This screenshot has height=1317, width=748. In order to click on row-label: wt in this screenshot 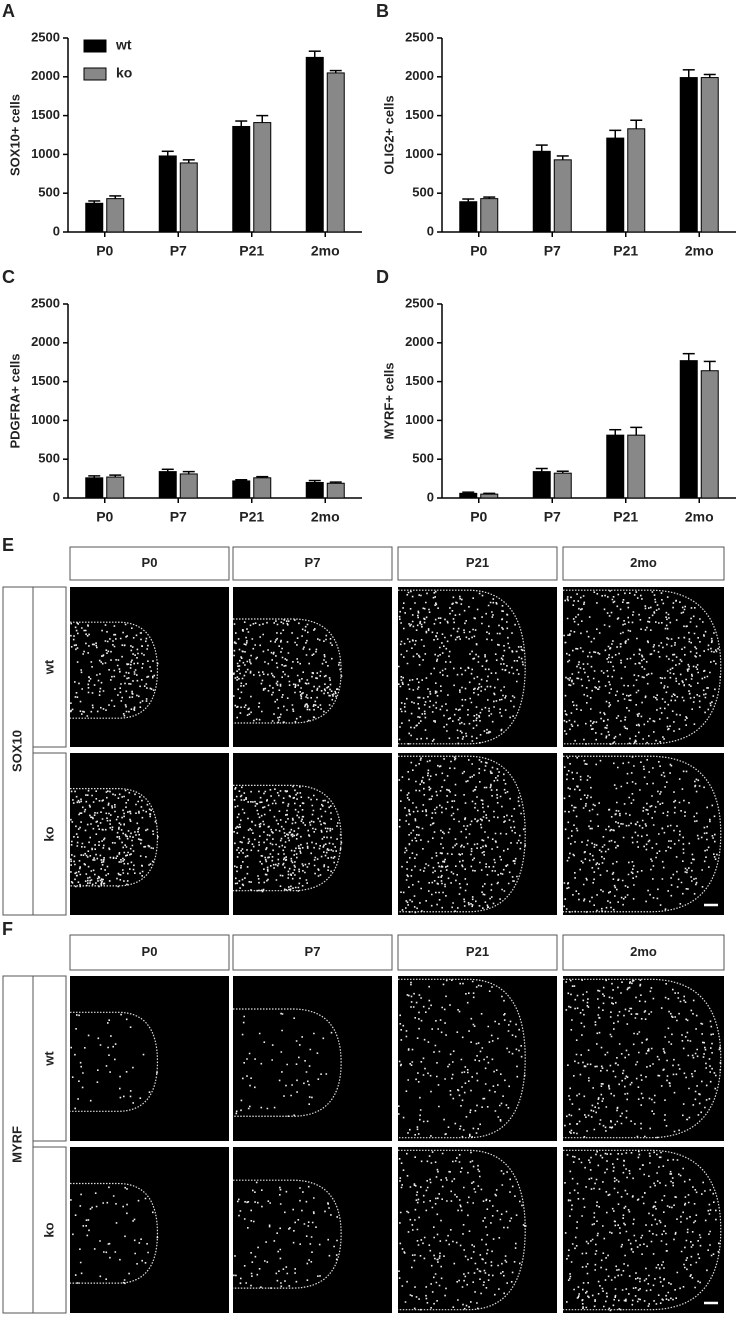, I will do `click(48, 667)`.